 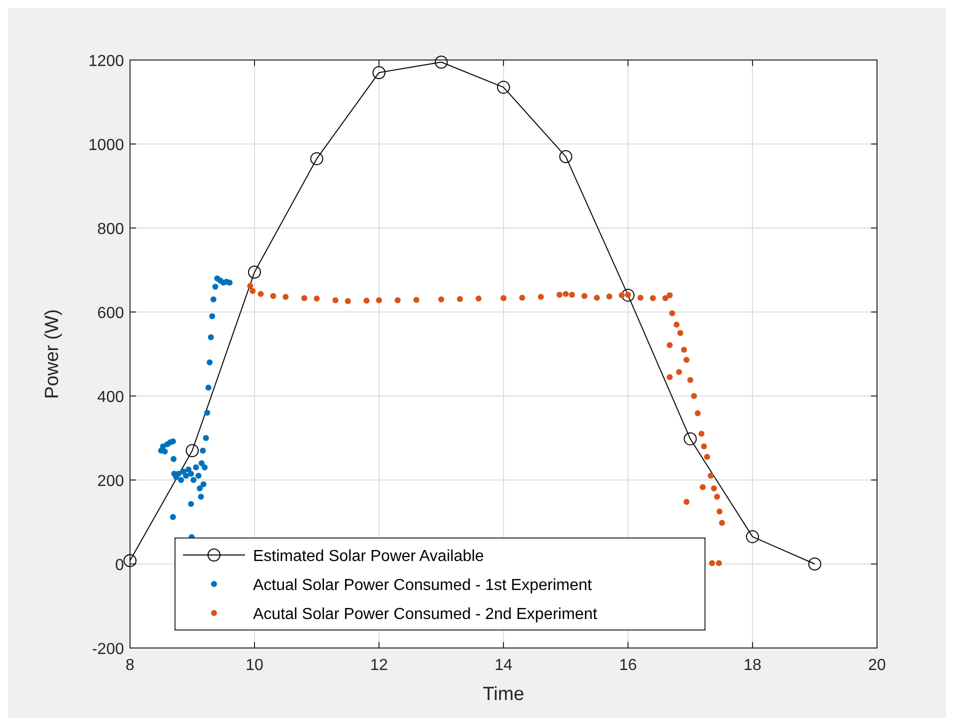 What do you see at coordinates (119, 565) in the screenshot?
I see `y-tick-label: 0` at bounding box center [119, 565].